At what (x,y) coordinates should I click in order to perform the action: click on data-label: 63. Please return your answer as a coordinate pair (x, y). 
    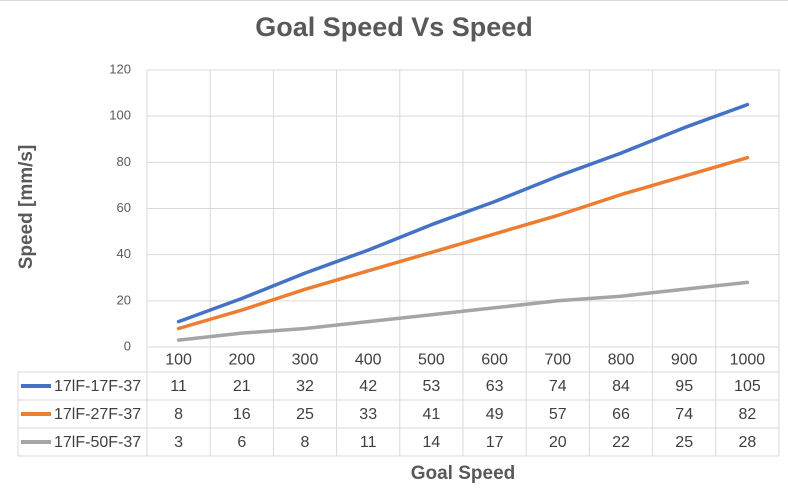
    Looking at the image, I should click on (495, 386).